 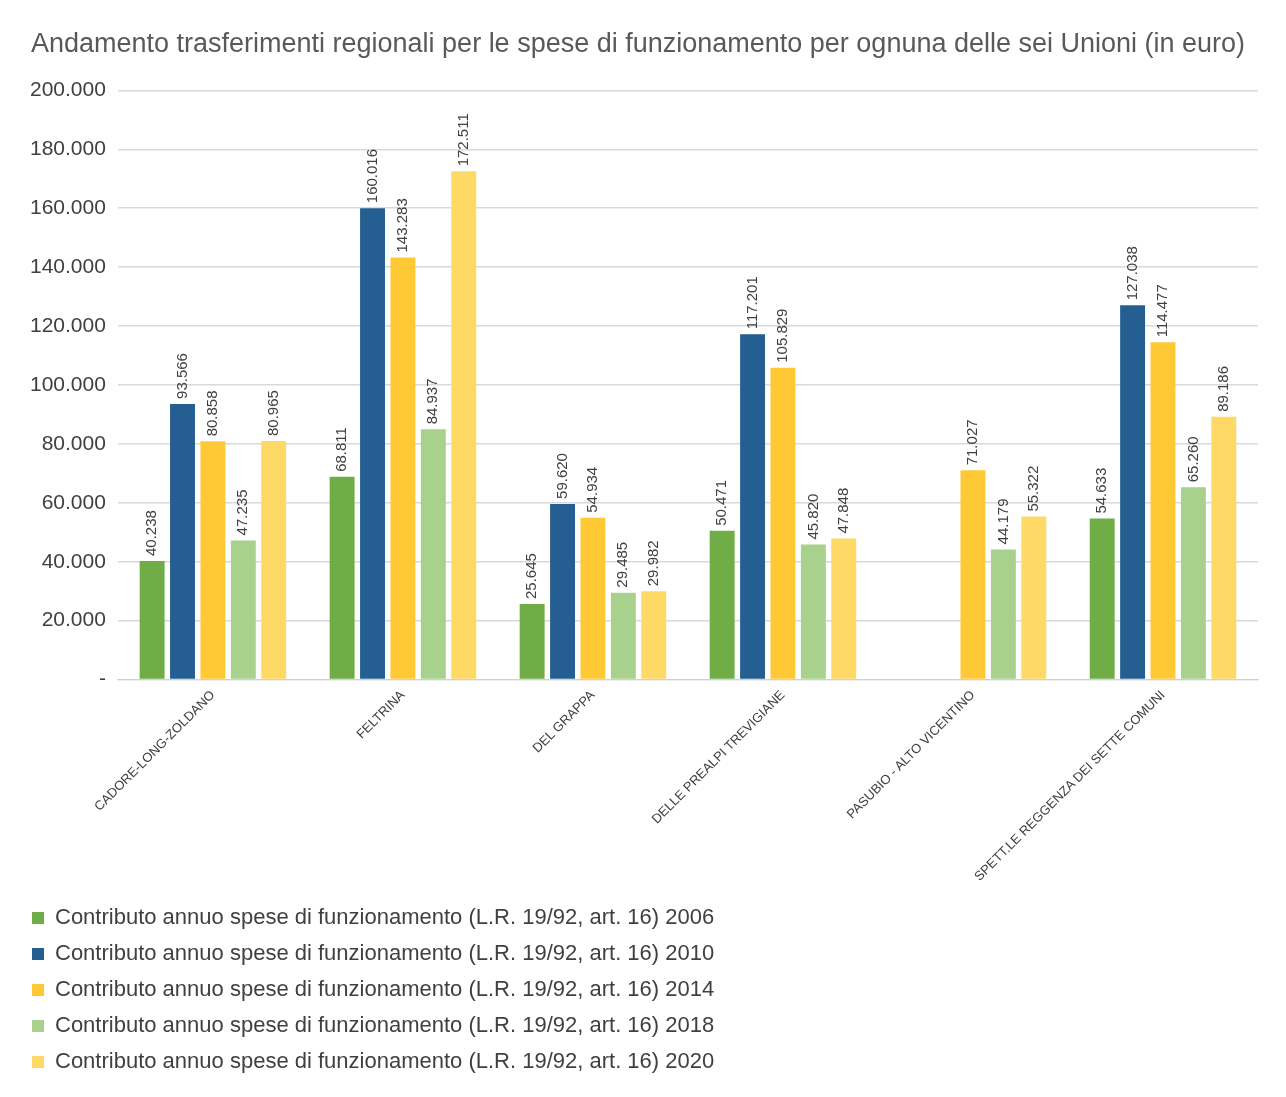 What do you see at coordinates (1101, 490) in the screenshot?
I see `data-label: 54.633` at bounding box center [1101, 490].